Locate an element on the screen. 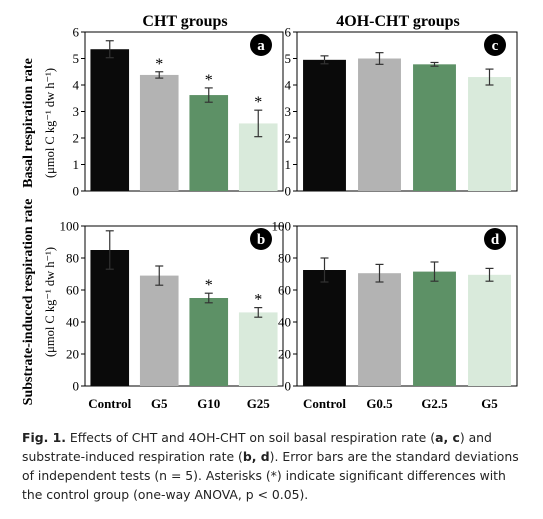  unit-label-top: (μmol C kg⁻¹ dw h⁻¹) is located at coordinates (50, 123).